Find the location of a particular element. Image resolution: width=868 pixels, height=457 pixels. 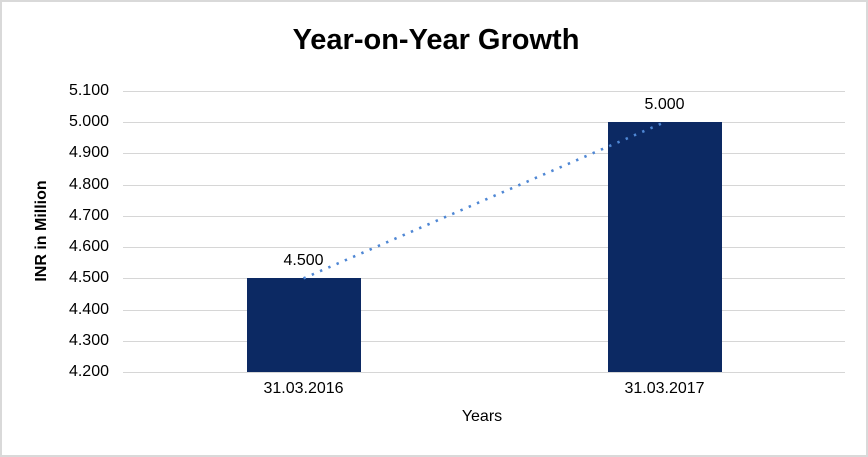

trendline-layer is located at coordinates (484, 200).